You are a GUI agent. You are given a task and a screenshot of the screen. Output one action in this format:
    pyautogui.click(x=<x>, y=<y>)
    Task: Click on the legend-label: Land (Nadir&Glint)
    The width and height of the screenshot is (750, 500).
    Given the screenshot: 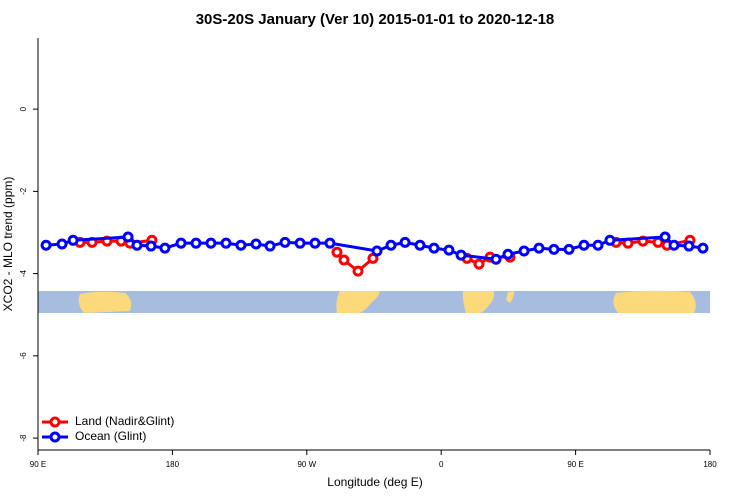 What is the action you would take?
    pyautogui.click(x=124, y=421)
    